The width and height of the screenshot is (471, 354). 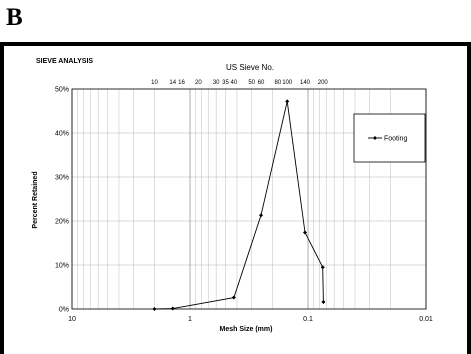 What do you see at coordinates (225, 83) in the screenshot?
I see `sieve-tick-label: 35` at bounding box center [225, 83].